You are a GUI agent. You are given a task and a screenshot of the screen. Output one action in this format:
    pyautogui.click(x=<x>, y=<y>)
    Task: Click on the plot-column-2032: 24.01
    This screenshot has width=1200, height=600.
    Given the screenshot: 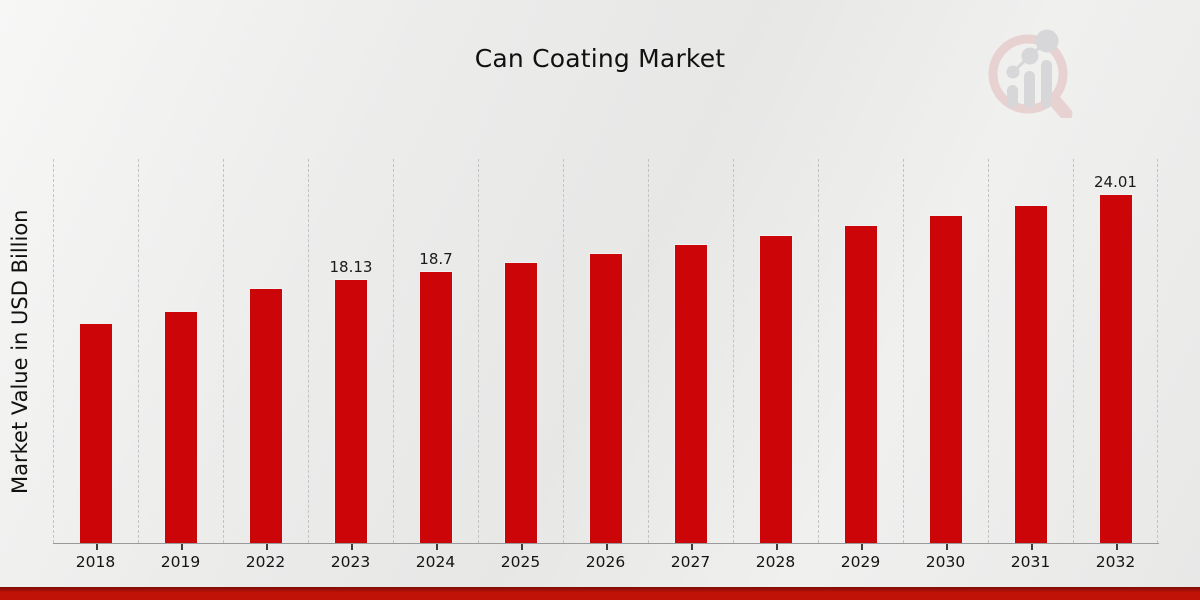 What is the action you would take?
    pyautogui.click(x=1115, y=354)
    